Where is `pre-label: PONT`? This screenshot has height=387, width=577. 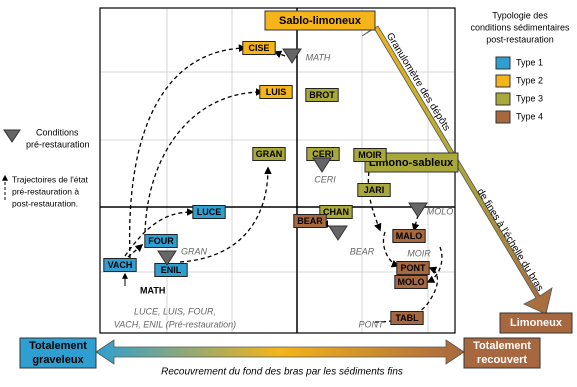 pre-label: PONT is located at coordinates (371, 324).